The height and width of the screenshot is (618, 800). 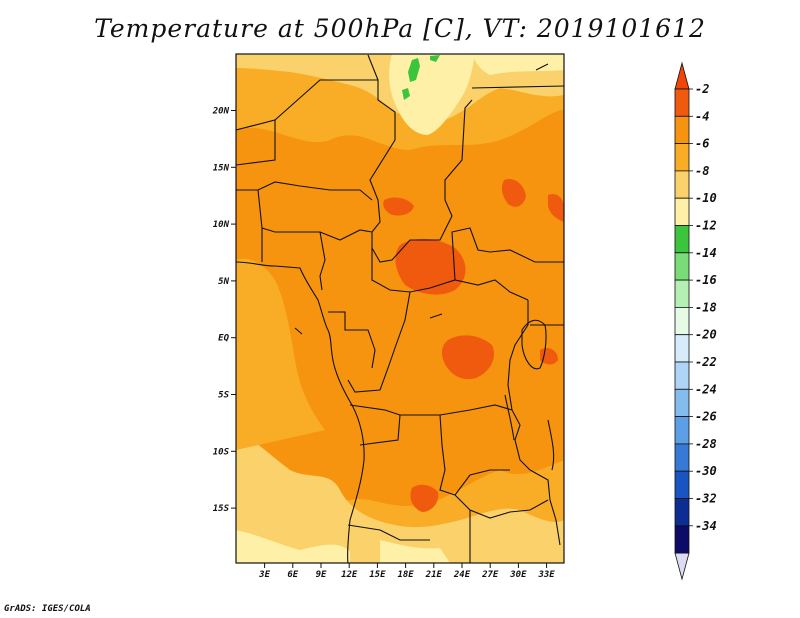 What do you see at coordinates (223, 282) in the screenshot?
I see `y-tick-label: 5N` at bounding box center [223, 282].